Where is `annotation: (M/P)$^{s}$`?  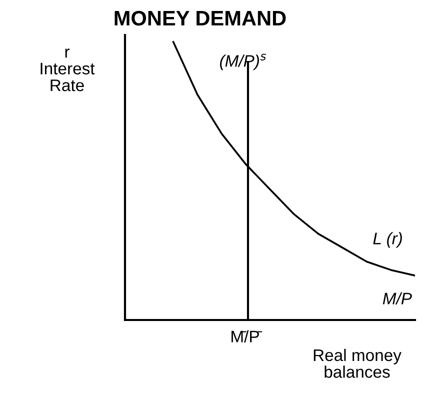
annotation: (M/P)$^{s}$ is located at coordinates (243, 62).